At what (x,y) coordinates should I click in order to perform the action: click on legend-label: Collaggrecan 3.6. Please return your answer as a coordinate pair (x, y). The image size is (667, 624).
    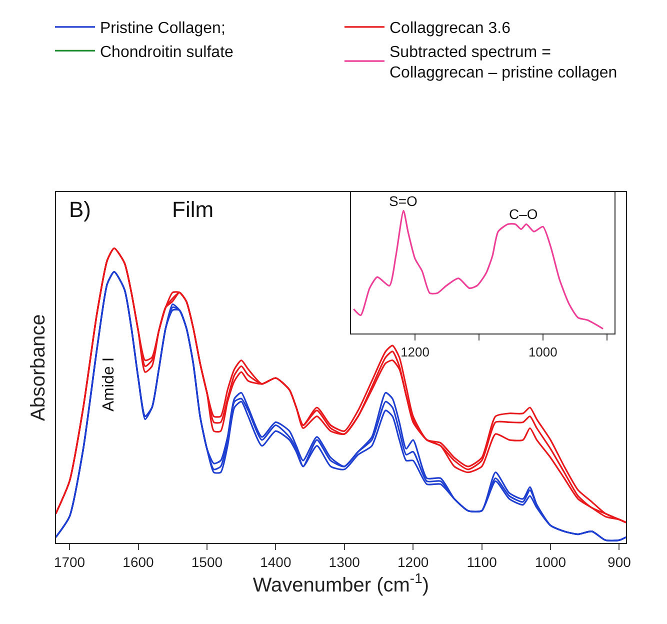
    Looking at the image, I should click on (450, 29).